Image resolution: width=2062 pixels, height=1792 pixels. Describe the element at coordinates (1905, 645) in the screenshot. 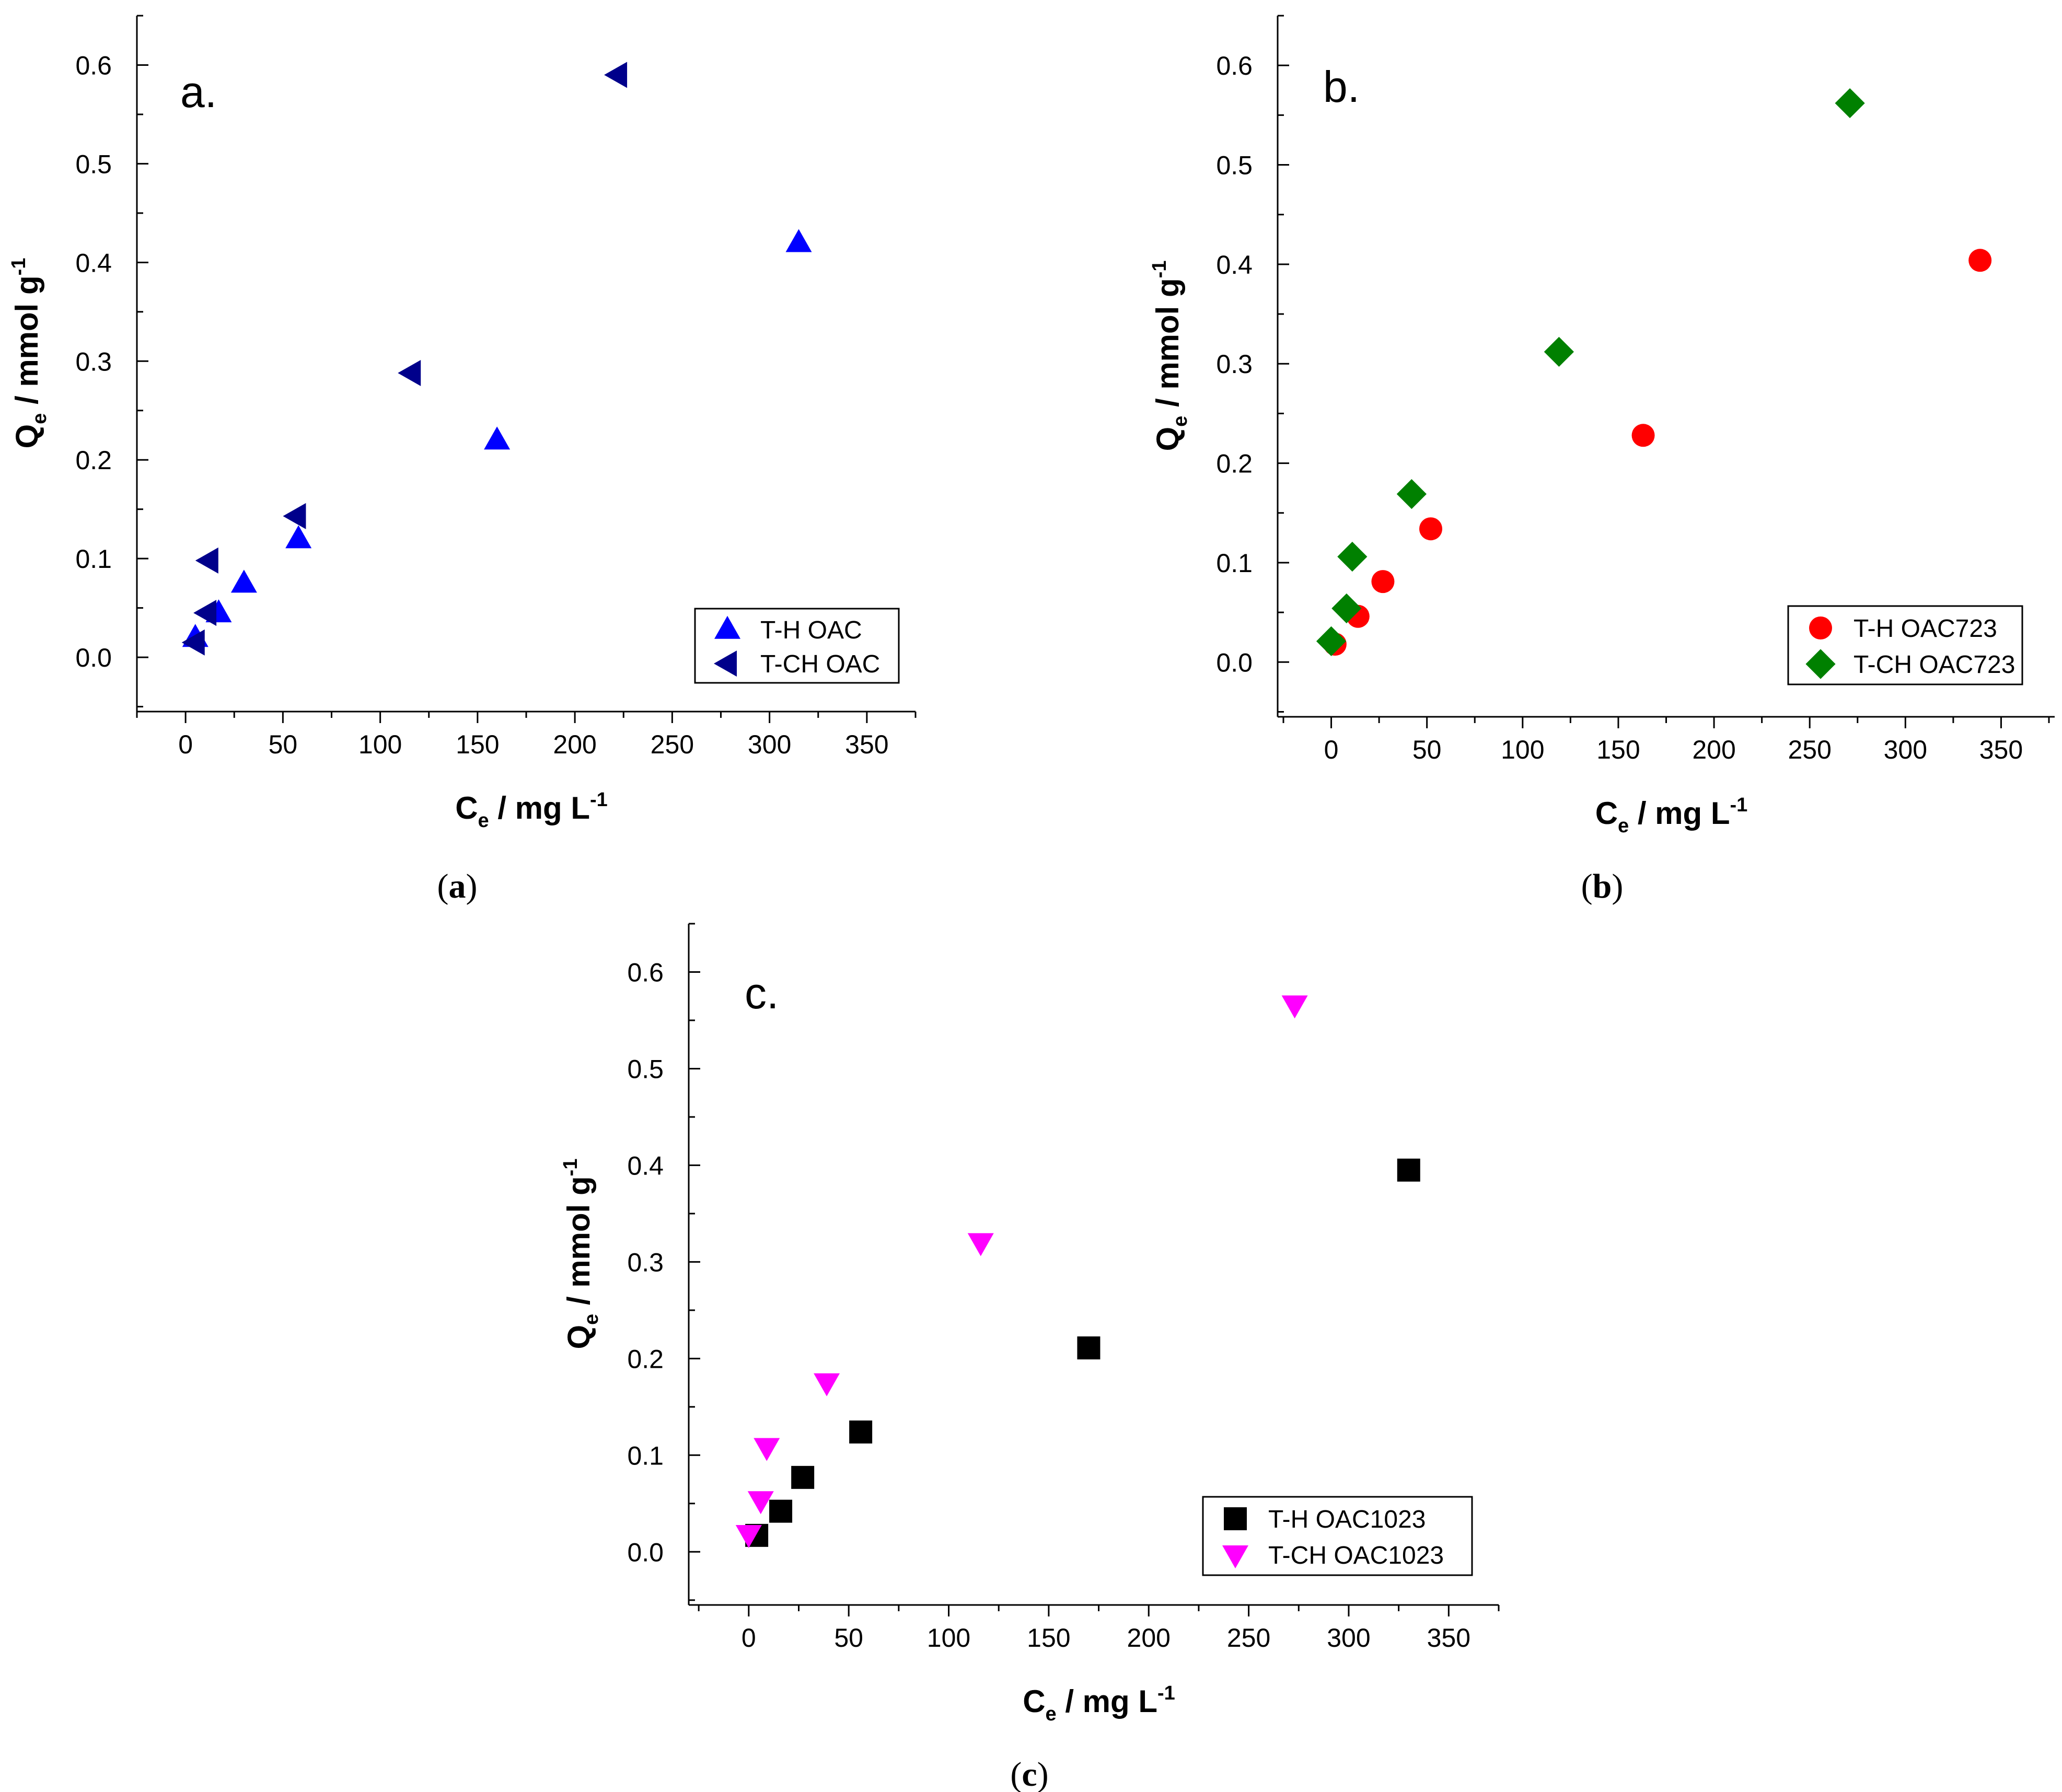

I see `legend: T-H OAC723 T-CH OAC723` at that location.